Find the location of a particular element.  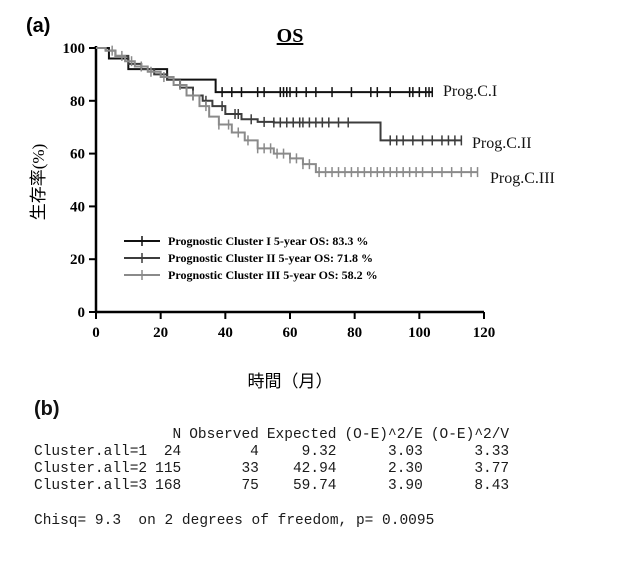

y-tick-label: 20 is located at coordinates (77, 260).